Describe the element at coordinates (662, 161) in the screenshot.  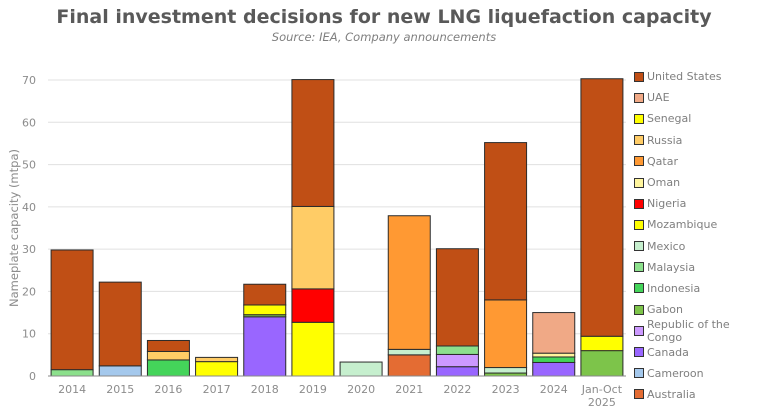
I see `legend-label: Qatar` at that location.